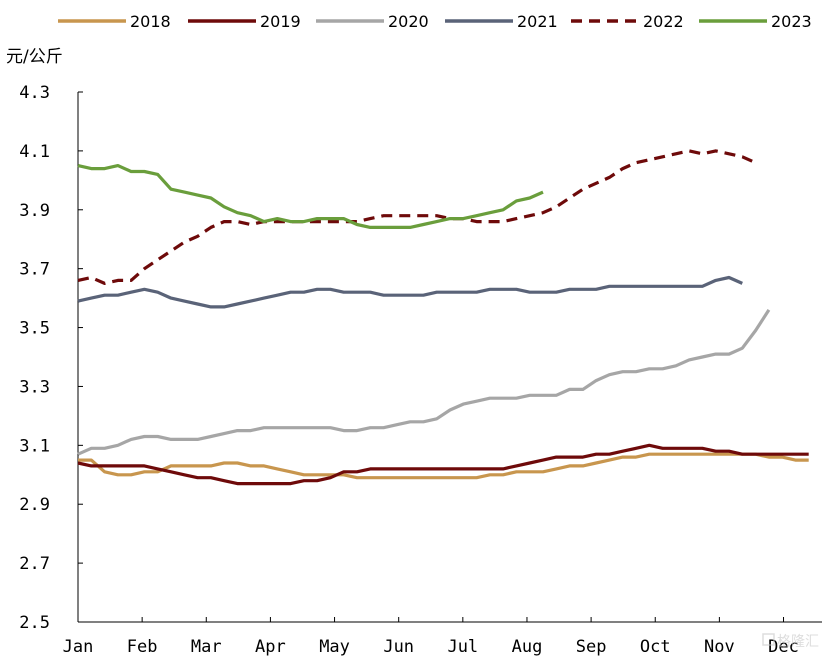  Describe the element at coordinates (51, 358) in the screenshot. I see `y-axis: 2.5 2.7 2.9 3.1 3.3 3.5 3.7 3.9 4.1 4.3` at that location.